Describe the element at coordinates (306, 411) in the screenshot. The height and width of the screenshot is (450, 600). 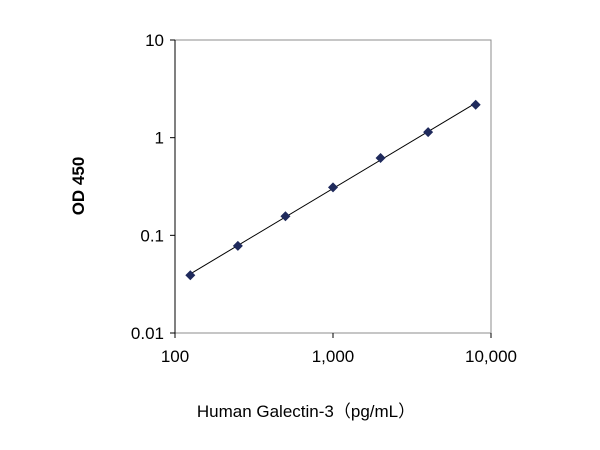
I see `x-axis-title: Human Galectin-3（pg/mL）` at that location.